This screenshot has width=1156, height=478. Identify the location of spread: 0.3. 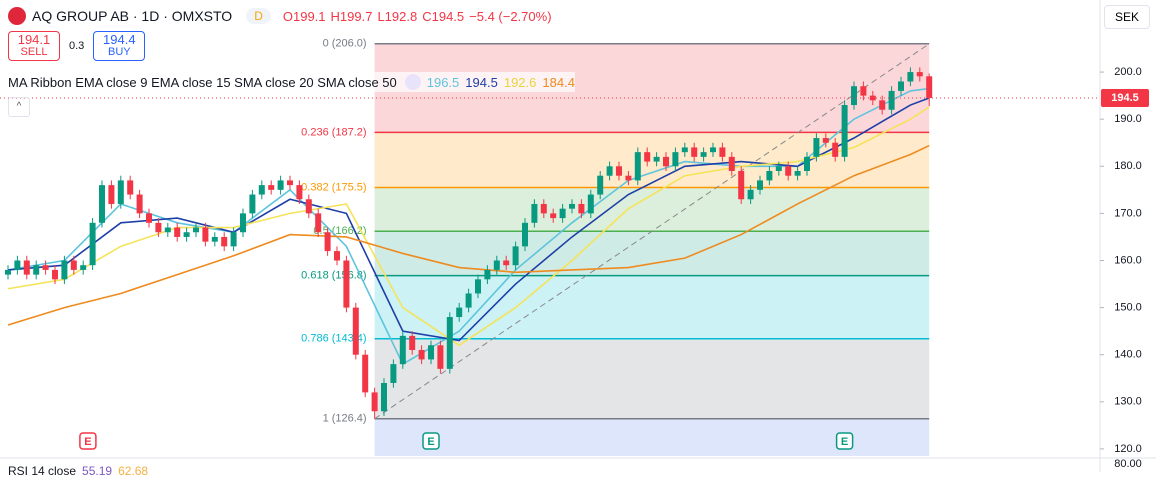
(77, 46).